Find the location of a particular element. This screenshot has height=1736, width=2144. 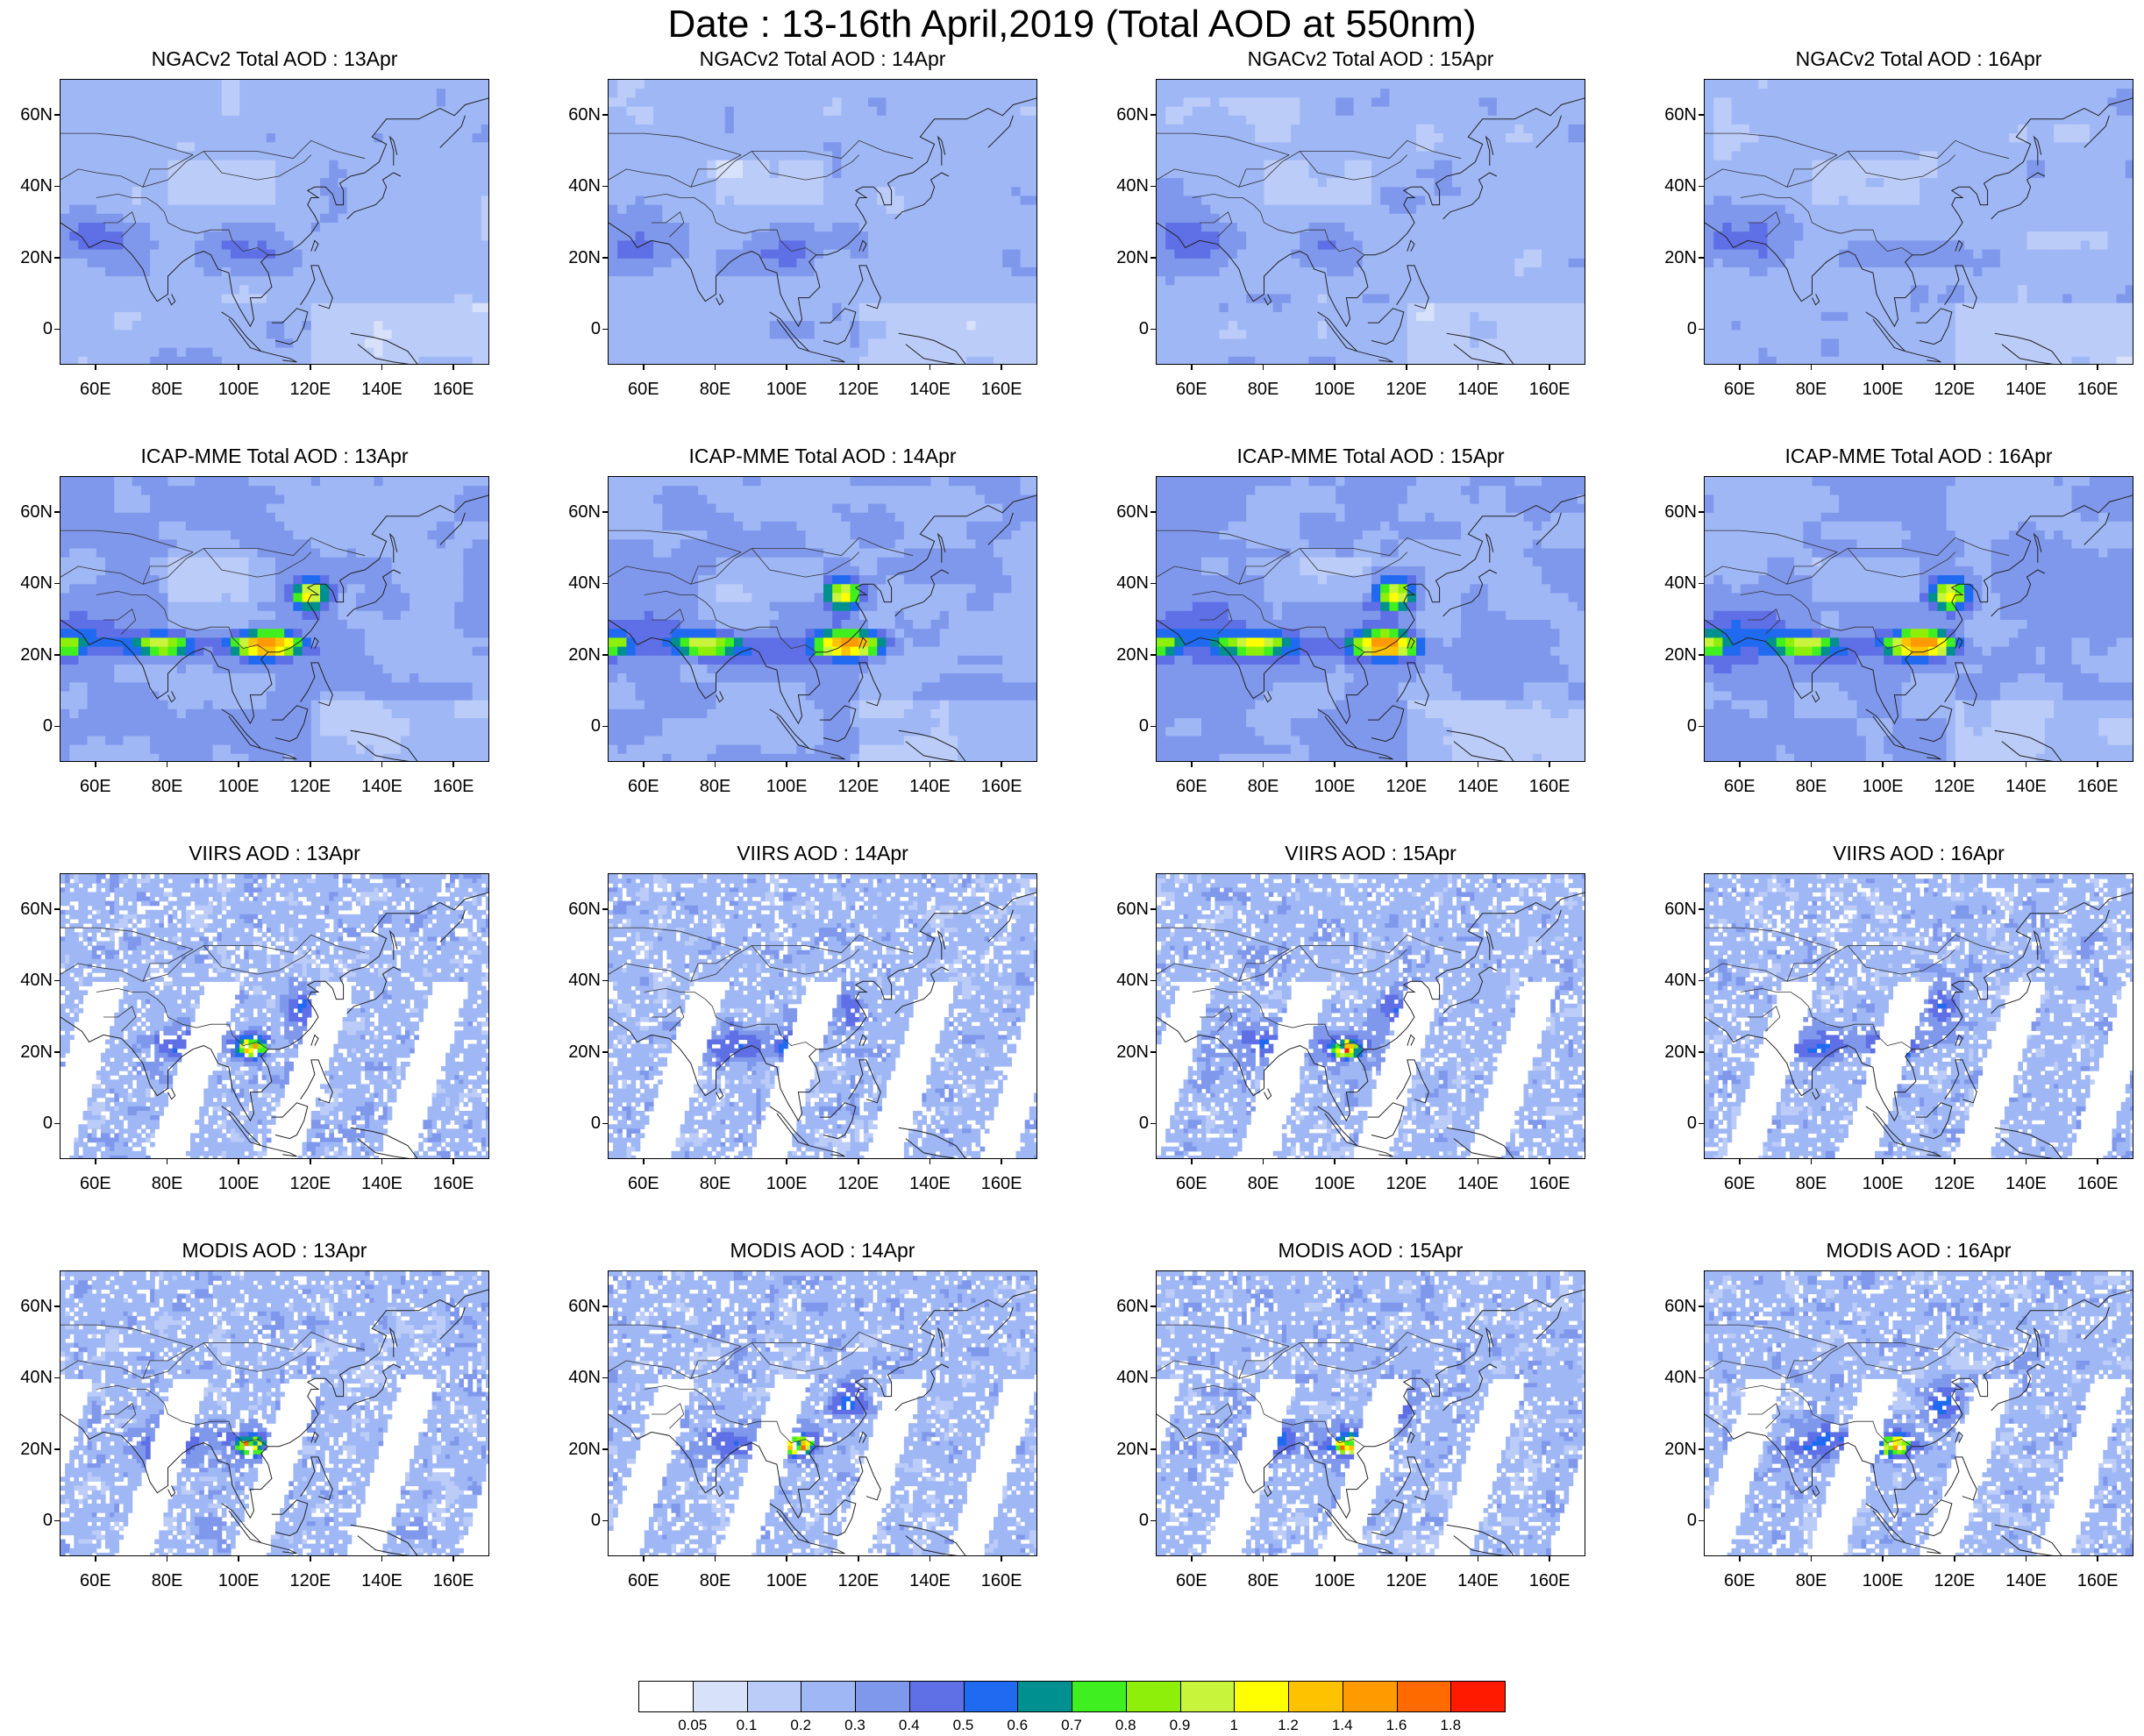

panel-title: VIIRS AOD : 16Apr is located at coordinates (1918, 853).